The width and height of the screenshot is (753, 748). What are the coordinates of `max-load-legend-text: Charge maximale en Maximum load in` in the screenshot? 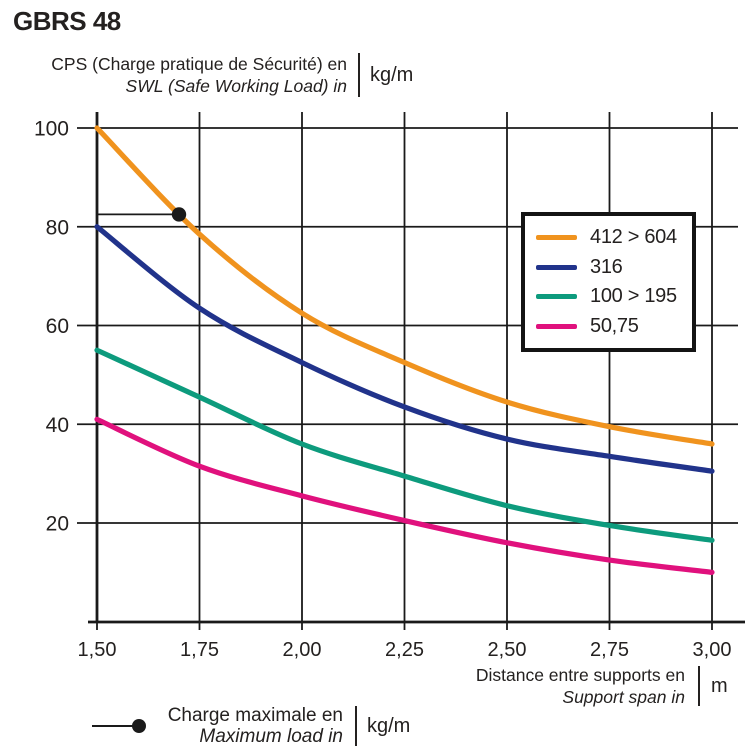 It's located at (250, 726).